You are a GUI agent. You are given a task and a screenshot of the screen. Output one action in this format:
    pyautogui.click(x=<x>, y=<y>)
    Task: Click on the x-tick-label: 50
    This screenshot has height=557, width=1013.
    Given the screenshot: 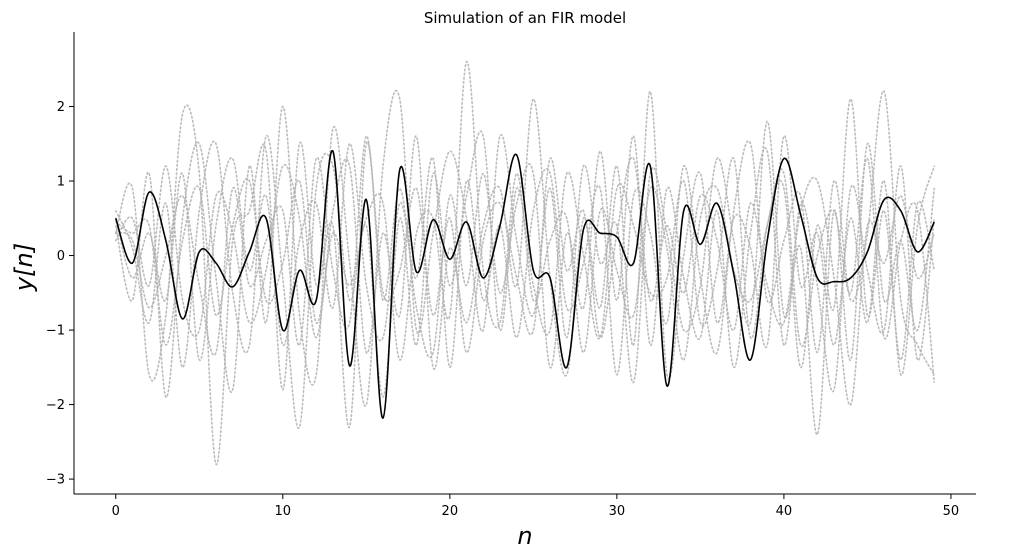 What is the action you would take?
    pyautogui.click(x=951, y=511)
    